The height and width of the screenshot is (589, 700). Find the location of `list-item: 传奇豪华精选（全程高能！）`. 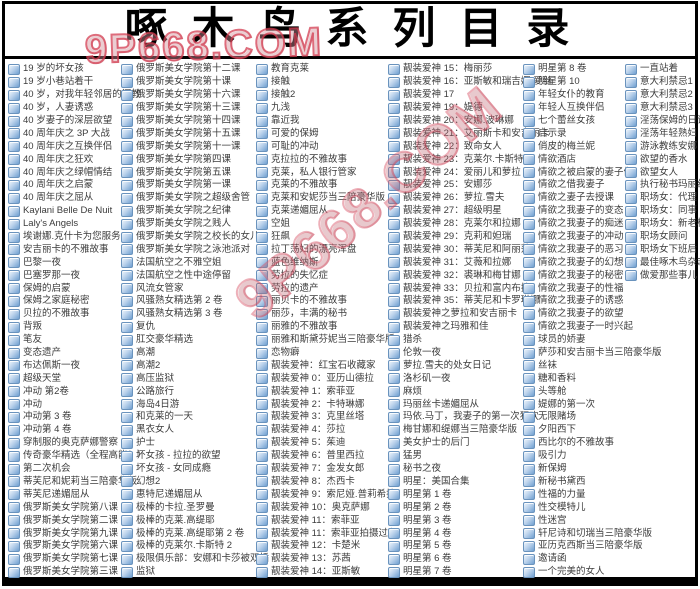

list-item: 传奇豪华精选（全程高能！） is located at coordinates (77, 456).